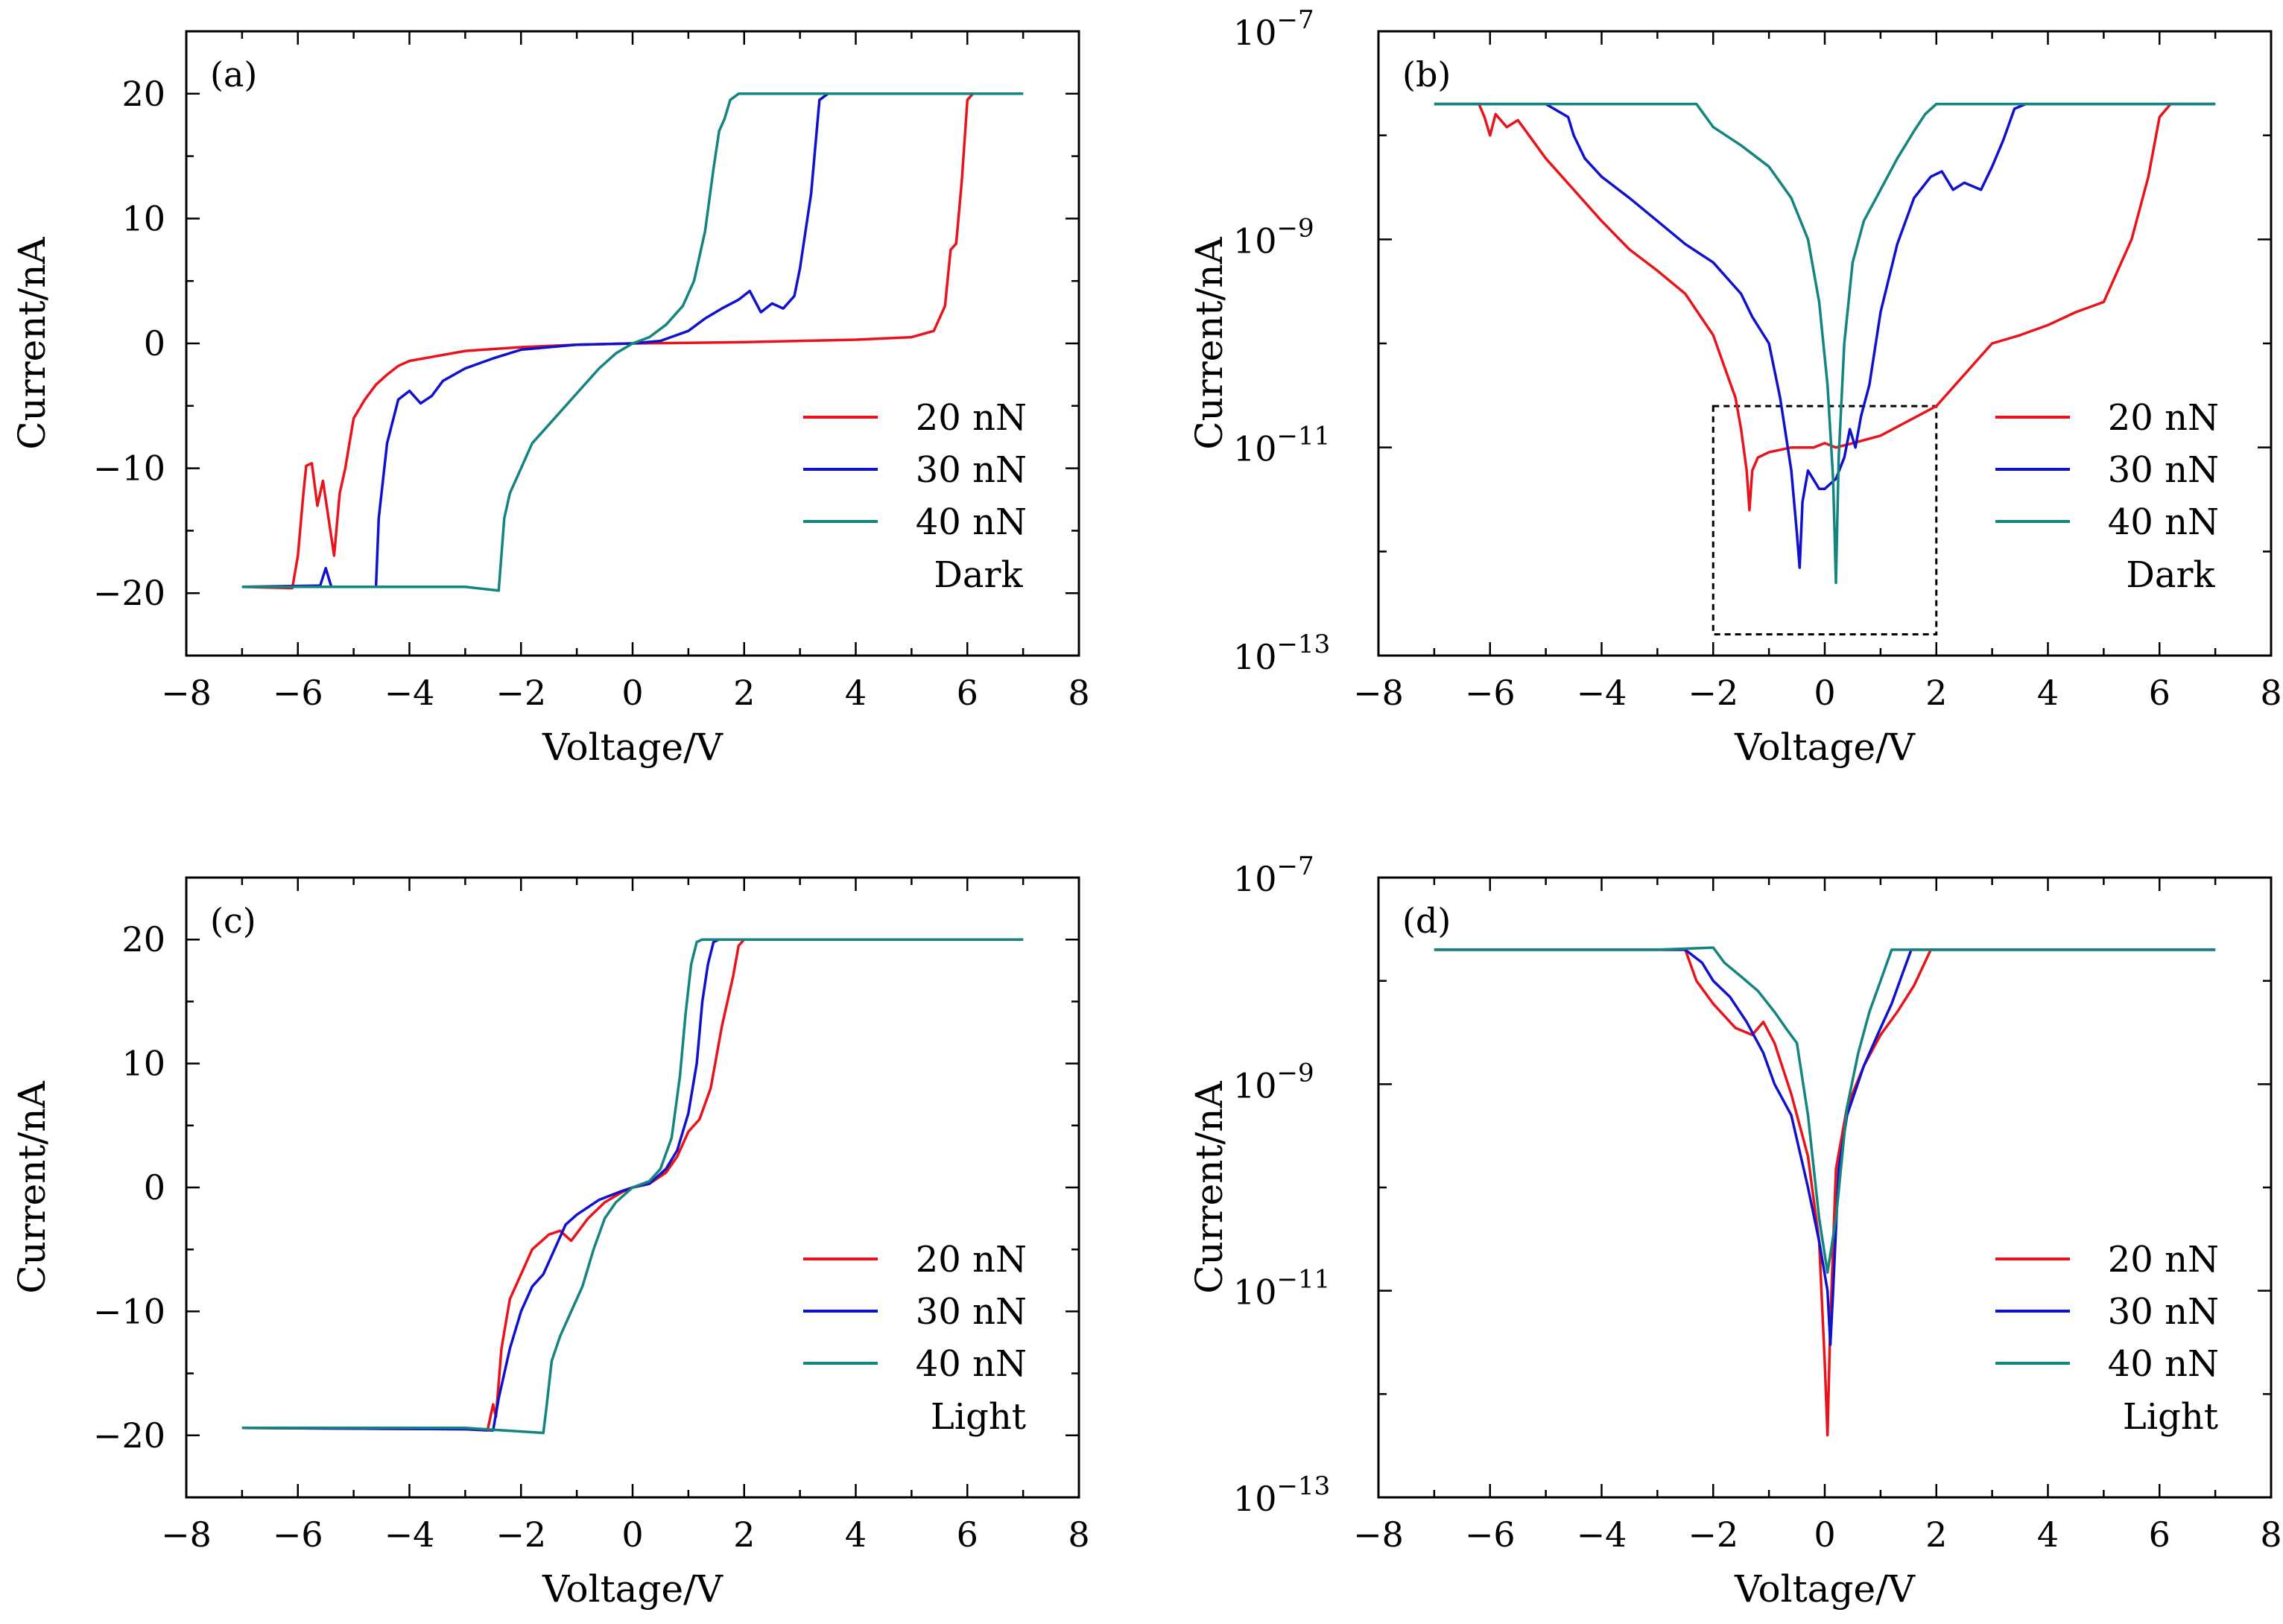 The image size is (2283, 1624). Describe the element at coordinates (1427, 921) in the screenshot. I see `panel-label: (d)` at that location.